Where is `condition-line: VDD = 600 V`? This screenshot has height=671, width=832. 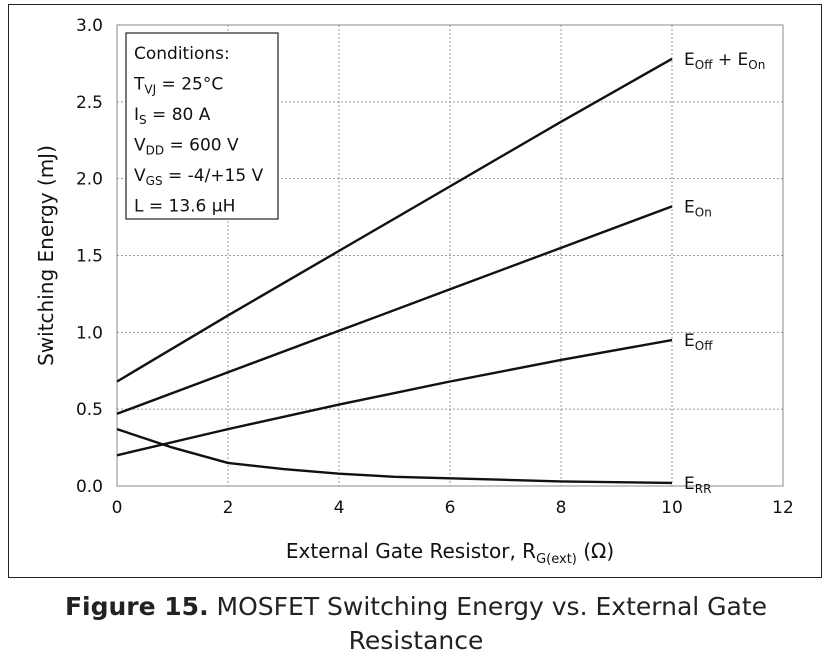
condition-line: VDD = 600 V is located at coordinates (186, 147).